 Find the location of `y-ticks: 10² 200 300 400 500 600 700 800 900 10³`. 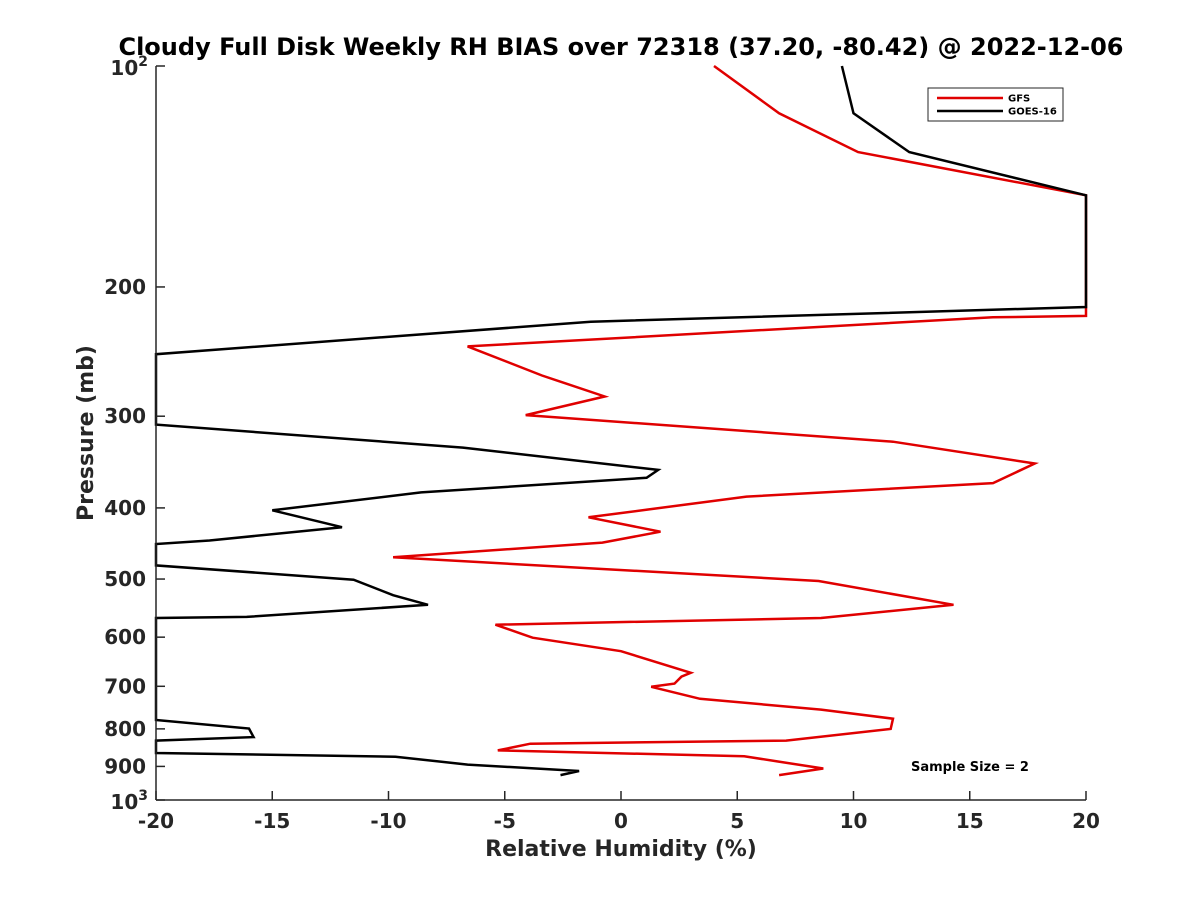

y-ticks: 10² 200 300 400 500 600 700 800 900 10³ is located at coordinates (134, 434).